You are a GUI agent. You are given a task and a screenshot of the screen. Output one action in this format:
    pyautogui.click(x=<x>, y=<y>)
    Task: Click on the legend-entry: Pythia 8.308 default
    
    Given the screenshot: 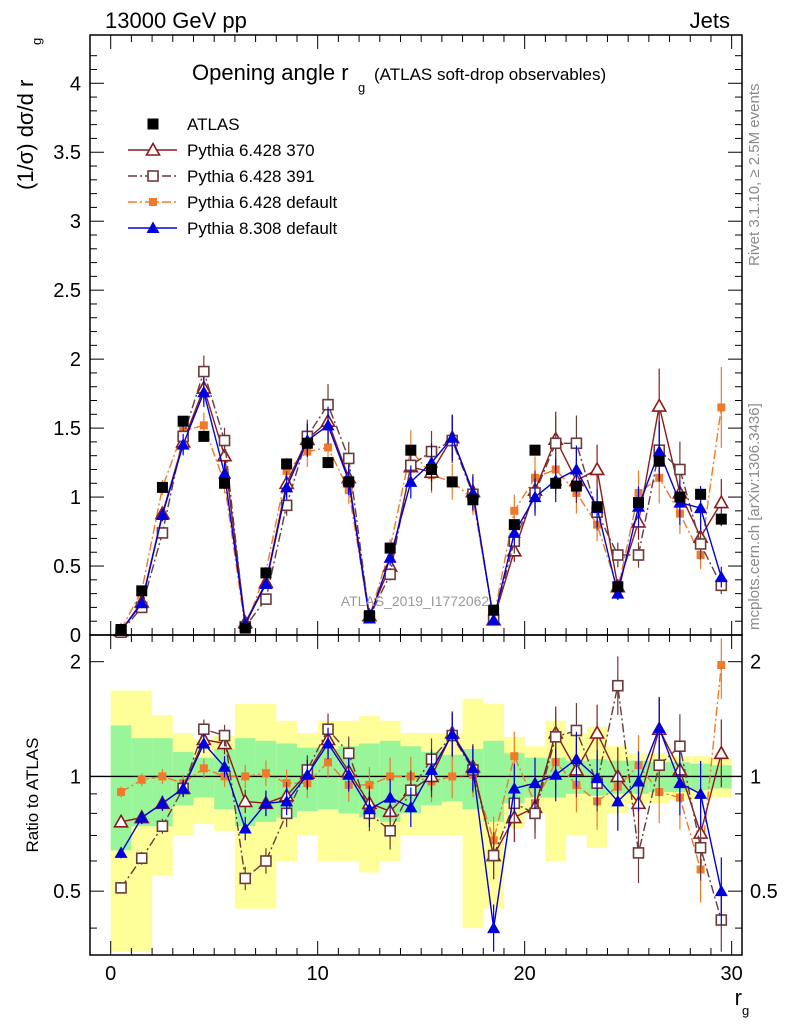 What is the action you would take?
    pyautogui.click(x=233, y=228)
    